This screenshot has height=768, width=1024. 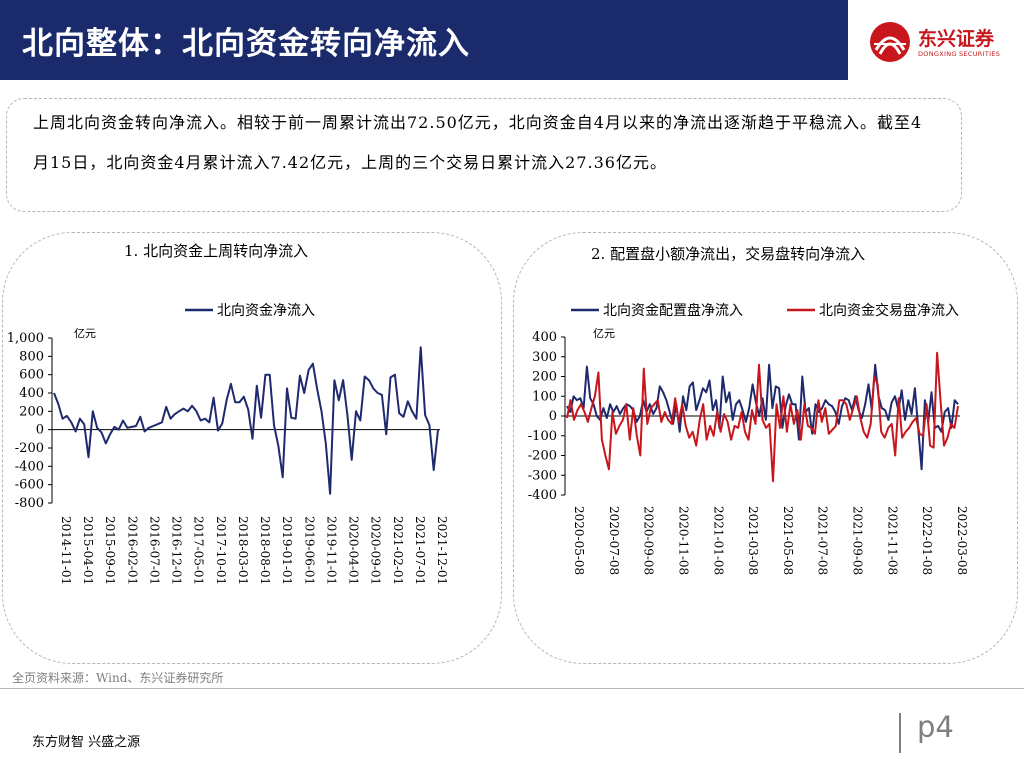 What do you see at coordinates (29, 503) in the screenshot?
I see `y-tick-label: -800` at bounding box center [29, 503].